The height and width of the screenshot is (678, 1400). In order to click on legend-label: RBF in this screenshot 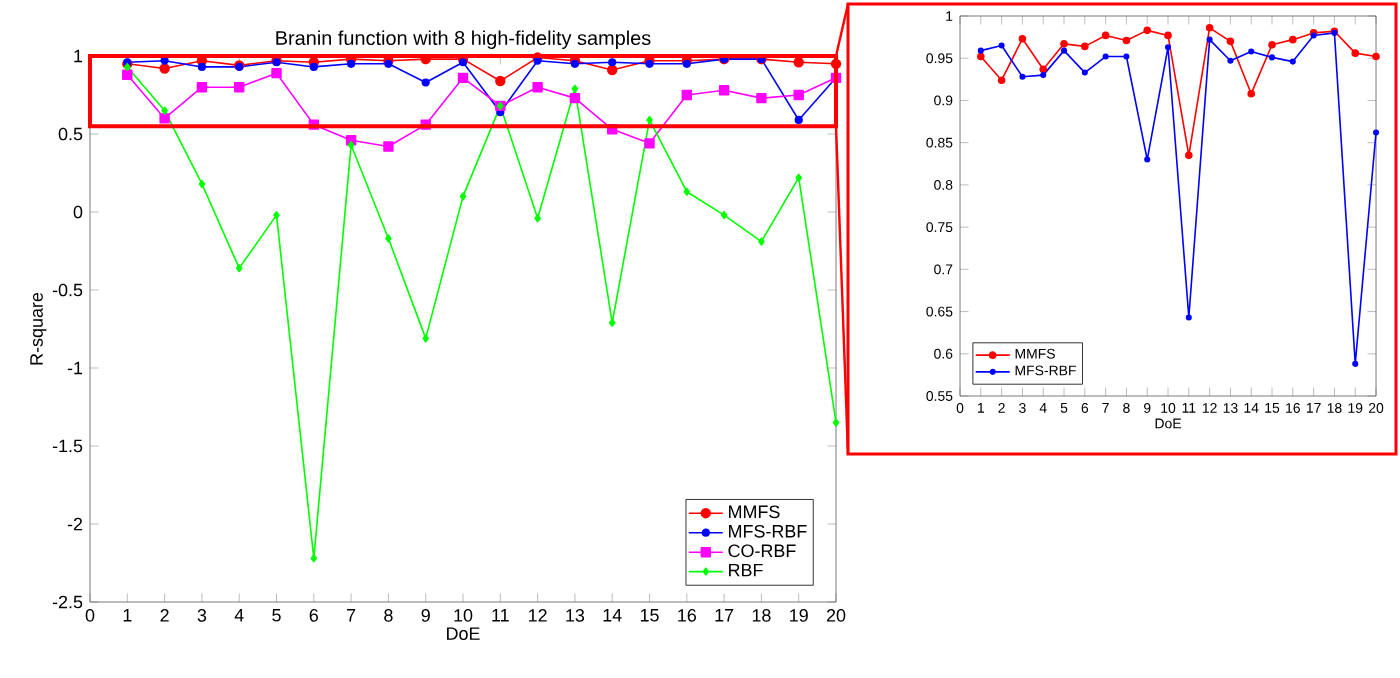, I will do `click(746, 570)`.